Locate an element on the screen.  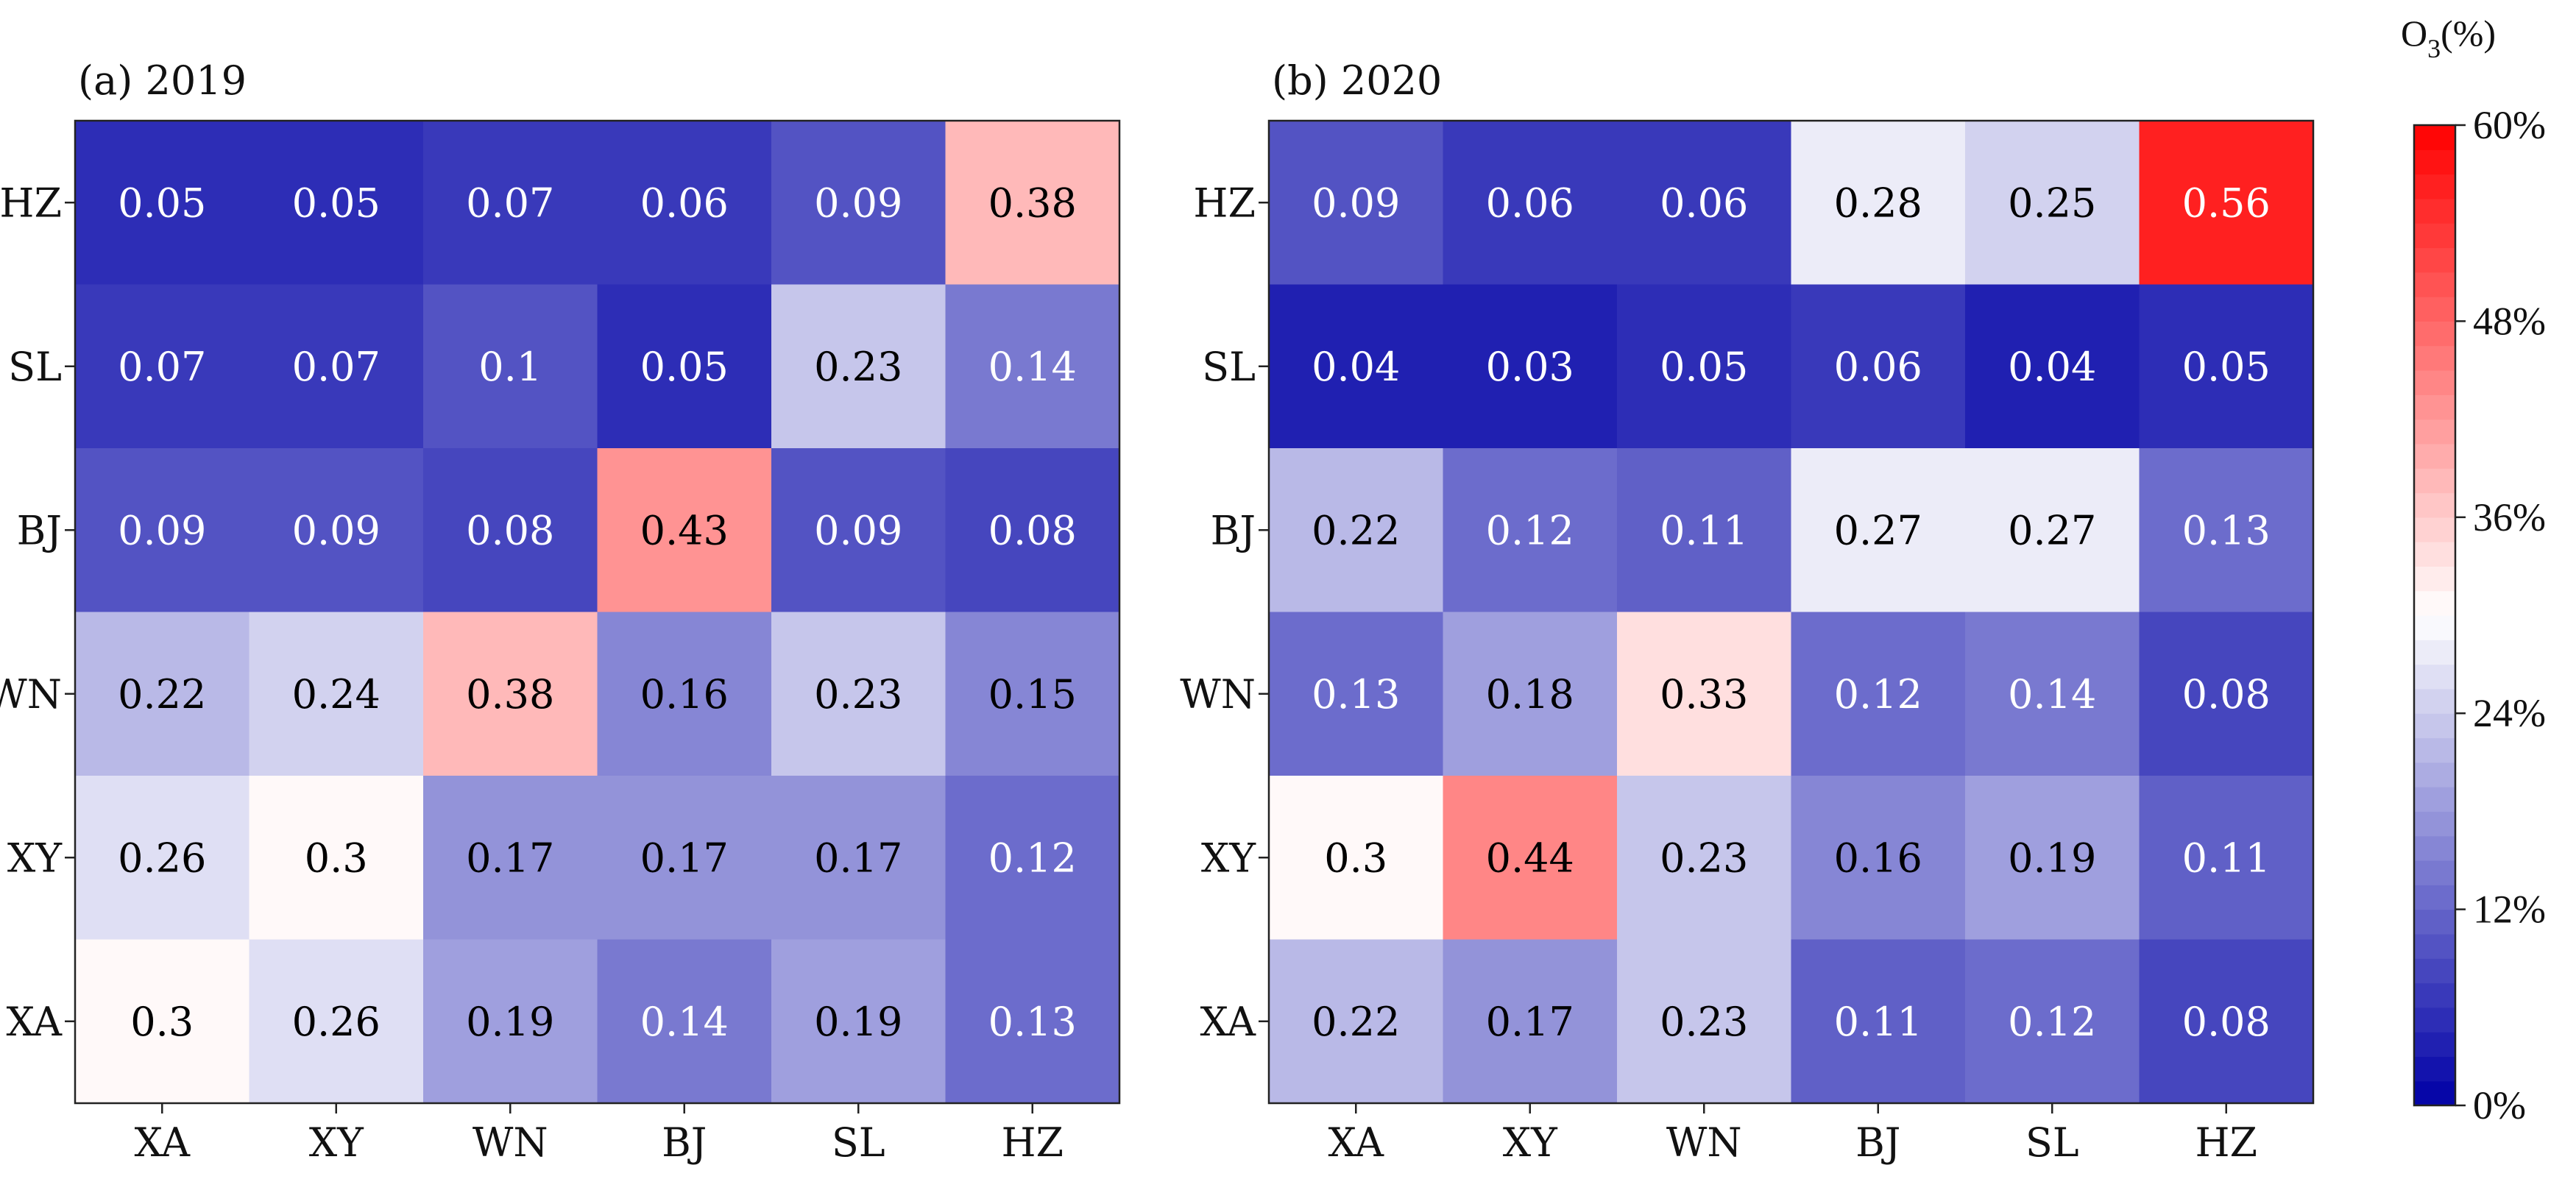
y-tick-label: SL is located at coordinates (1229, 367).